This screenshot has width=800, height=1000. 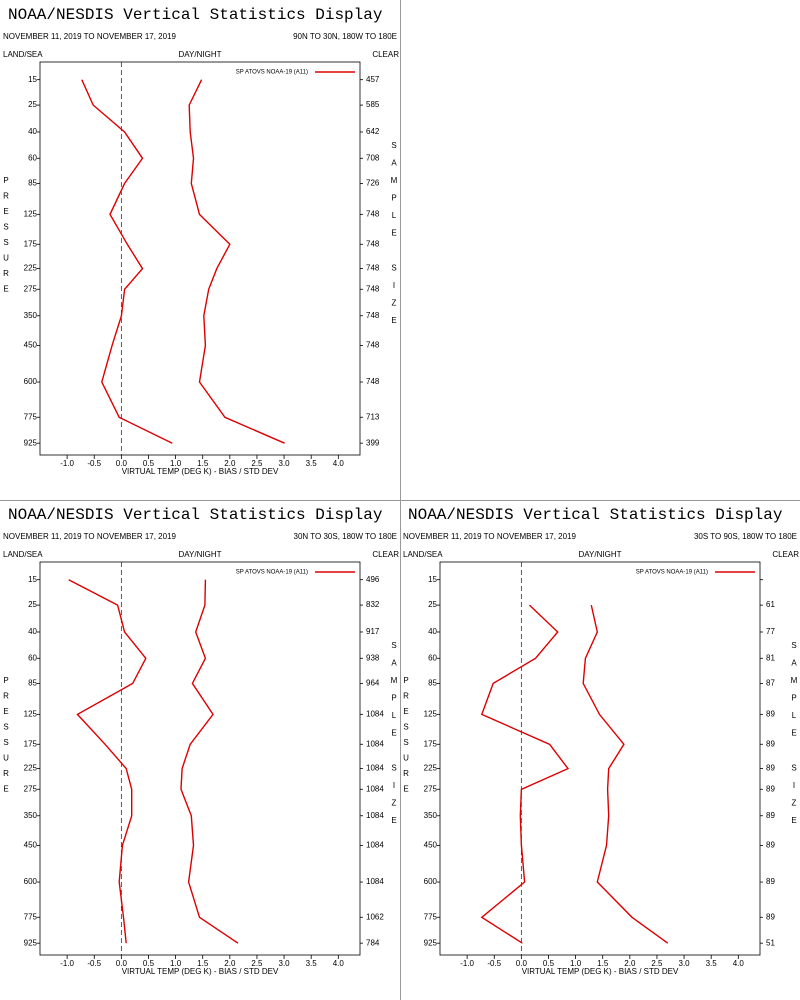 What do you see at coordinates (770, 942) in the screenshot?
I see `sample-size-label: 51` at bounding box center [770, 942].